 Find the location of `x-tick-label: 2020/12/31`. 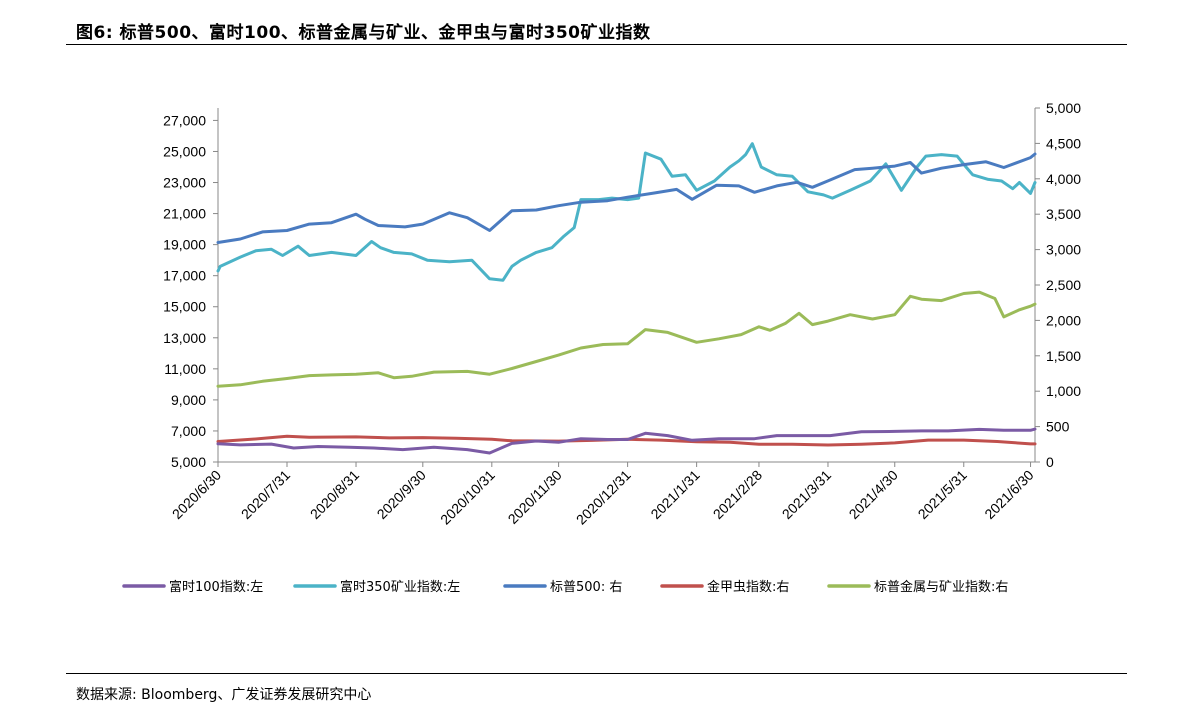

x-tick-label: 2020/12/31 is located at coordinates (603, 497).